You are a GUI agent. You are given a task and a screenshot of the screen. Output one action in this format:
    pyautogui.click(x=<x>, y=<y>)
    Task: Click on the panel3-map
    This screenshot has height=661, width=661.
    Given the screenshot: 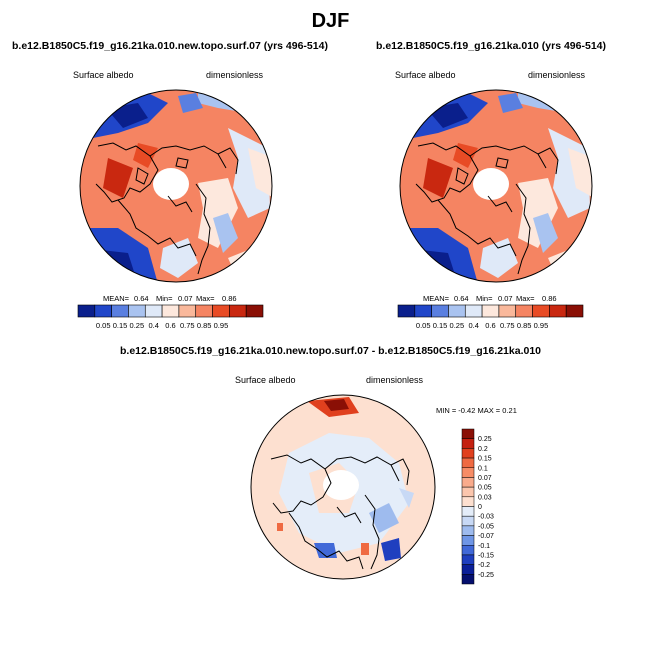 What is the action you would take?
    pyautogui.click(x=343, y=487)
    